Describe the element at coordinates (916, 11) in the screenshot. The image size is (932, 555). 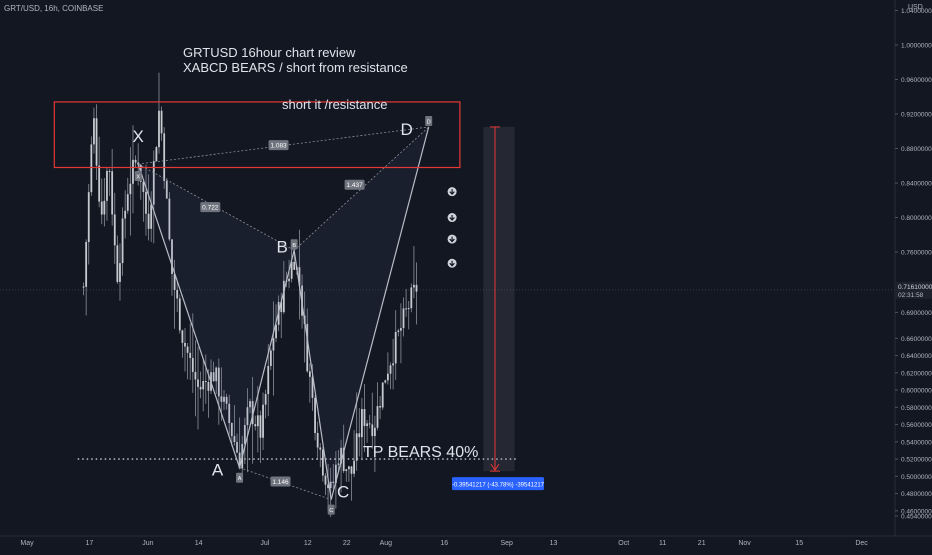
I see `y-tick-label: 1.04000000` at that location.